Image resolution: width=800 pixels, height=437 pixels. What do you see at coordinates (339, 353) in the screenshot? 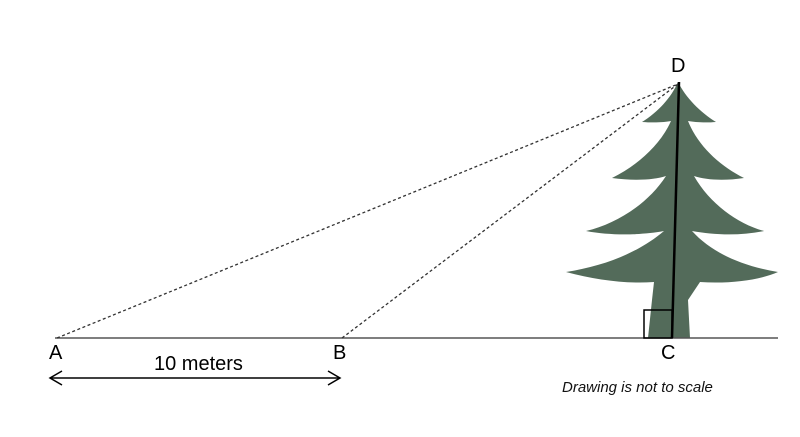
I see `point-label-b: B` at bounding box center [339, 353].